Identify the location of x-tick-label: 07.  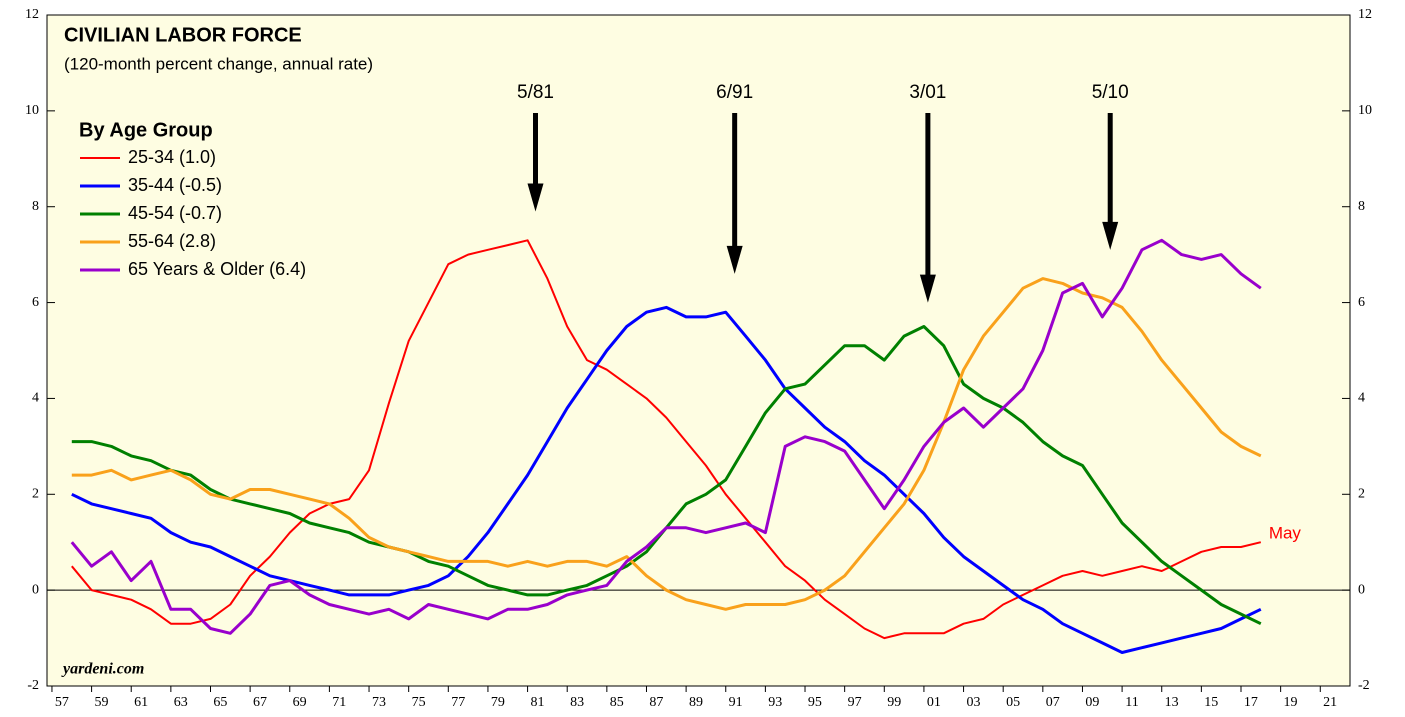
(1053, 702).